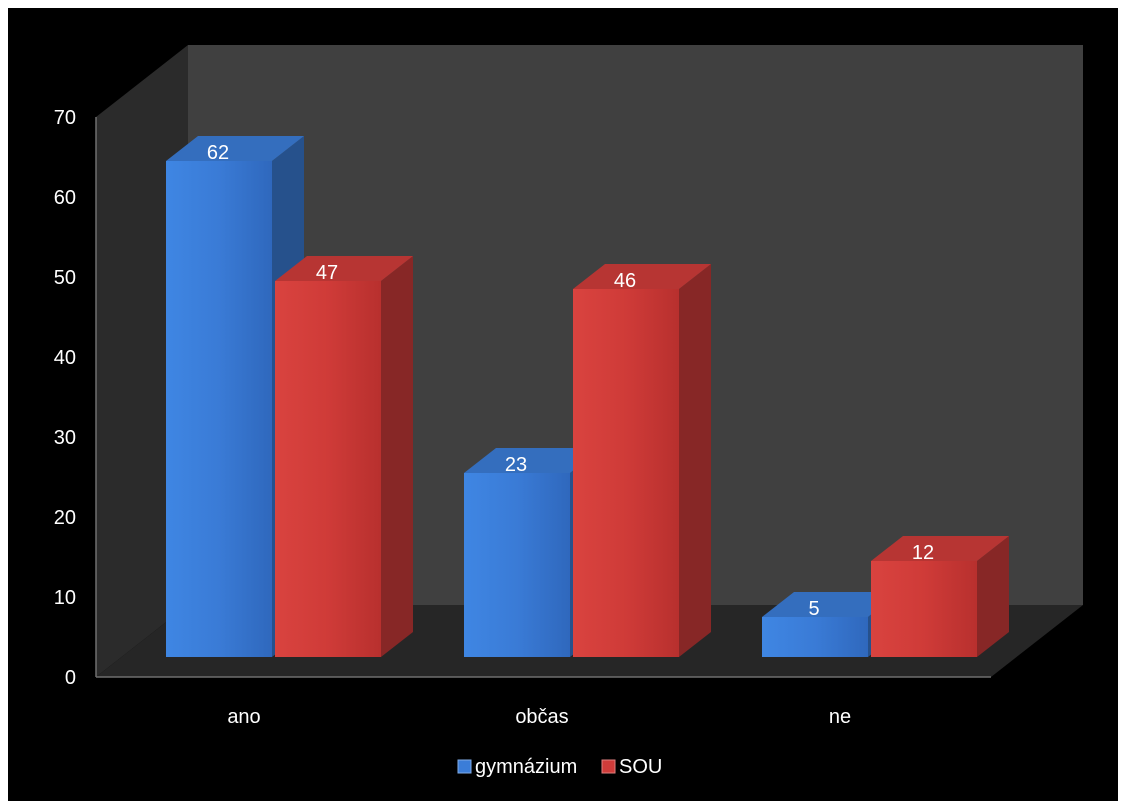 This screenshot has height=805, width=1123. Describe the element at coordinates (625, 281) in the screenshot. I see `data-label: 46` at that location.